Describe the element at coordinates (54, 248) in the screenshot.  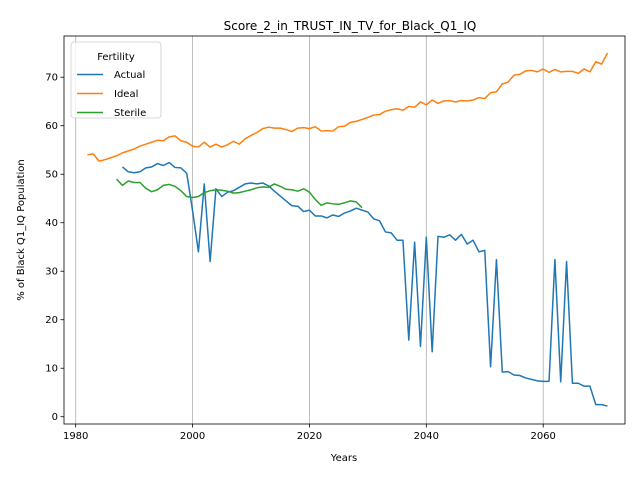
I see `y-axis: 0 10 20 30 40 50 60 70` at that location.